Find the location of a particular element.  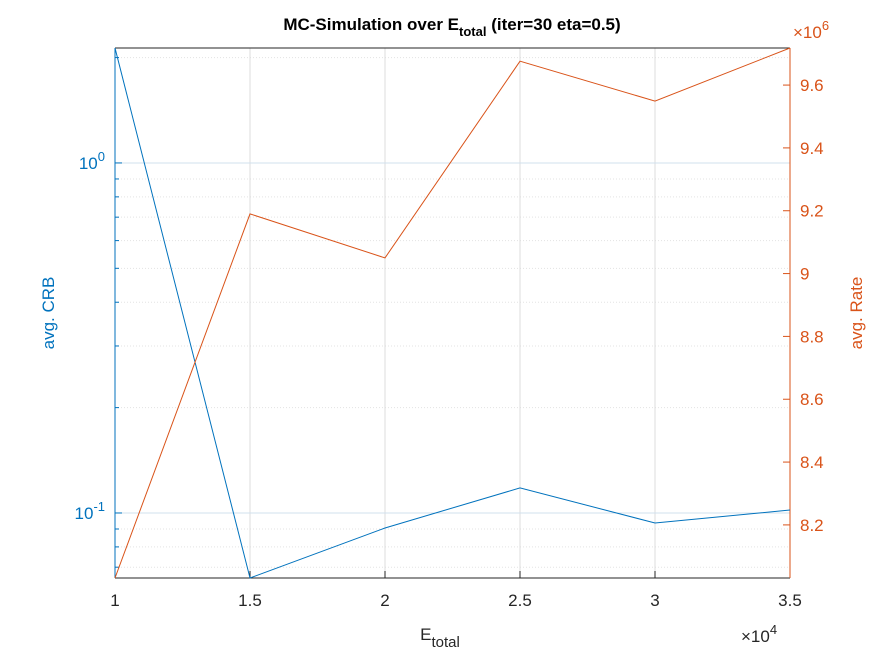

y2-multiplier: ×10⁶ is located at coordinates (811, 30).